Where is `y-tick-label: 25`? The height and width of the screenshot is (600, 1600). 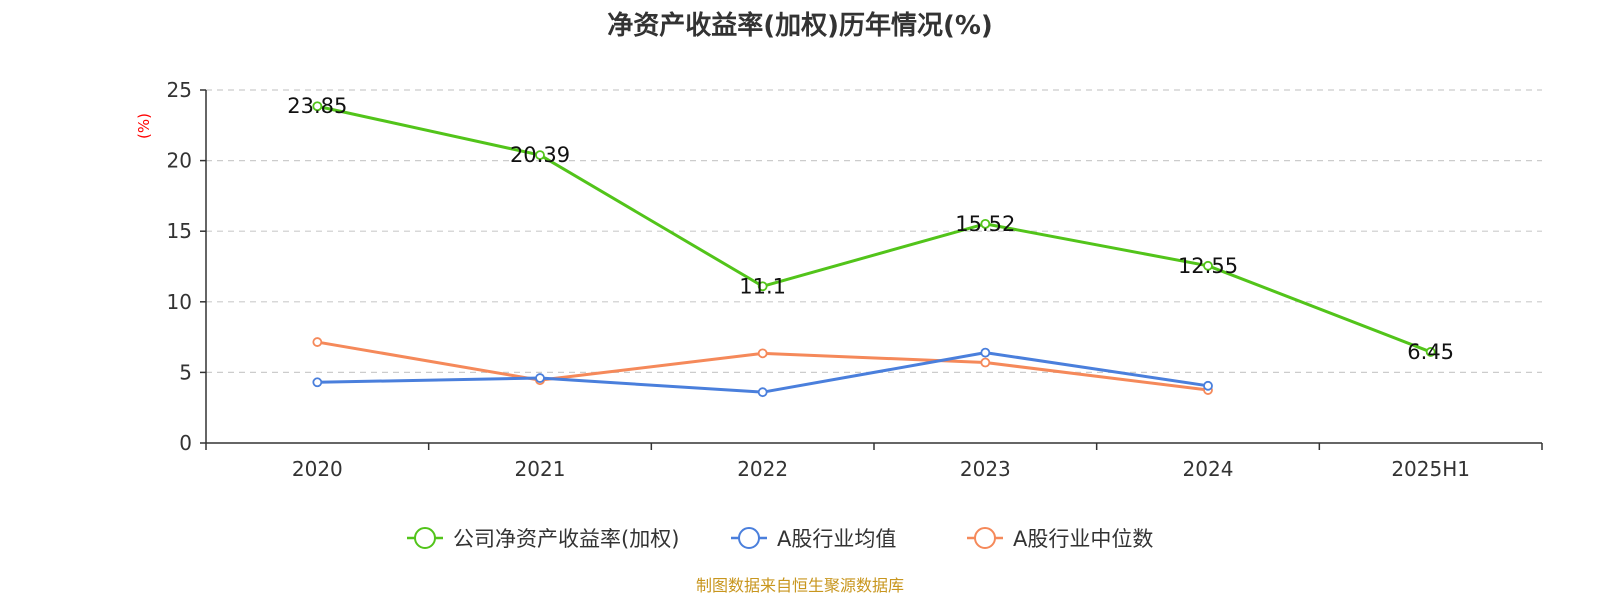 y-tick-label: 25 is located at coordinates (179, 90).